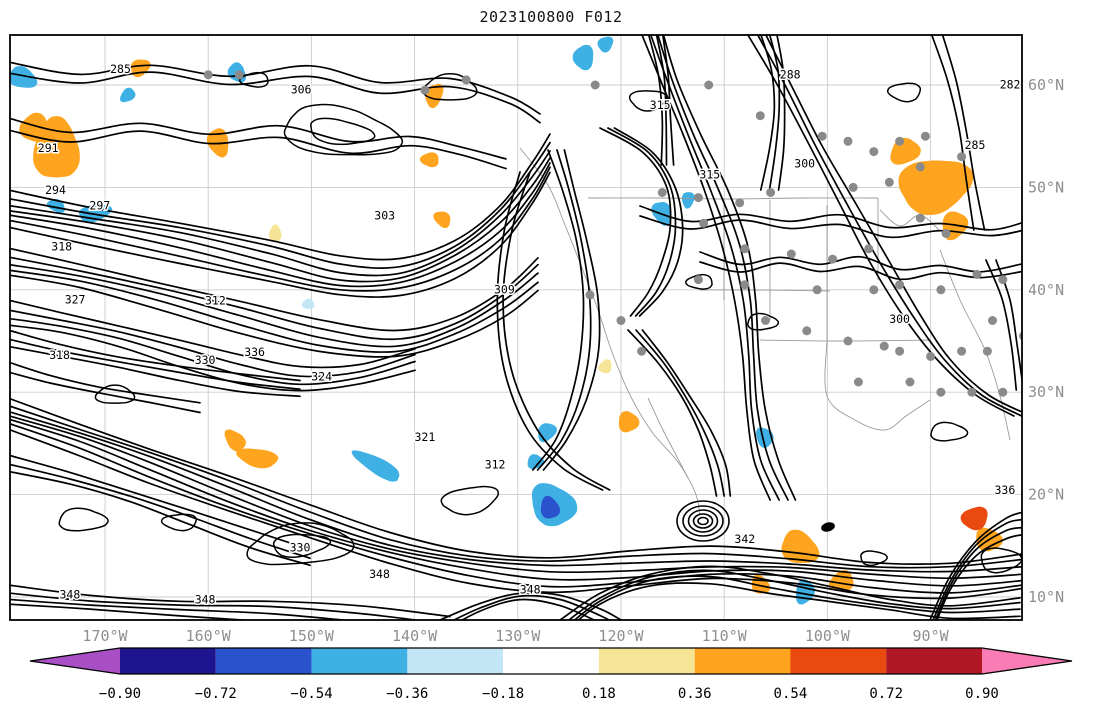 The image size is (1102, 710). Describe the element at coordinates (70, 595) in the screenshot. I see `contour-label: 348` at that location.